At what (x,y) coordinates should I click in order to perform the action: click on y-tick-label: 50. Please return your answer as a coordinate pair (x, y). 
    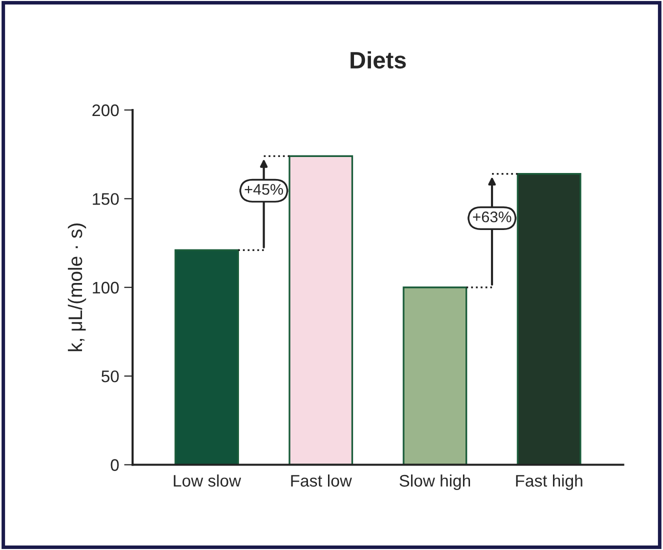
    Looking at the image, I should click on (110, 376).